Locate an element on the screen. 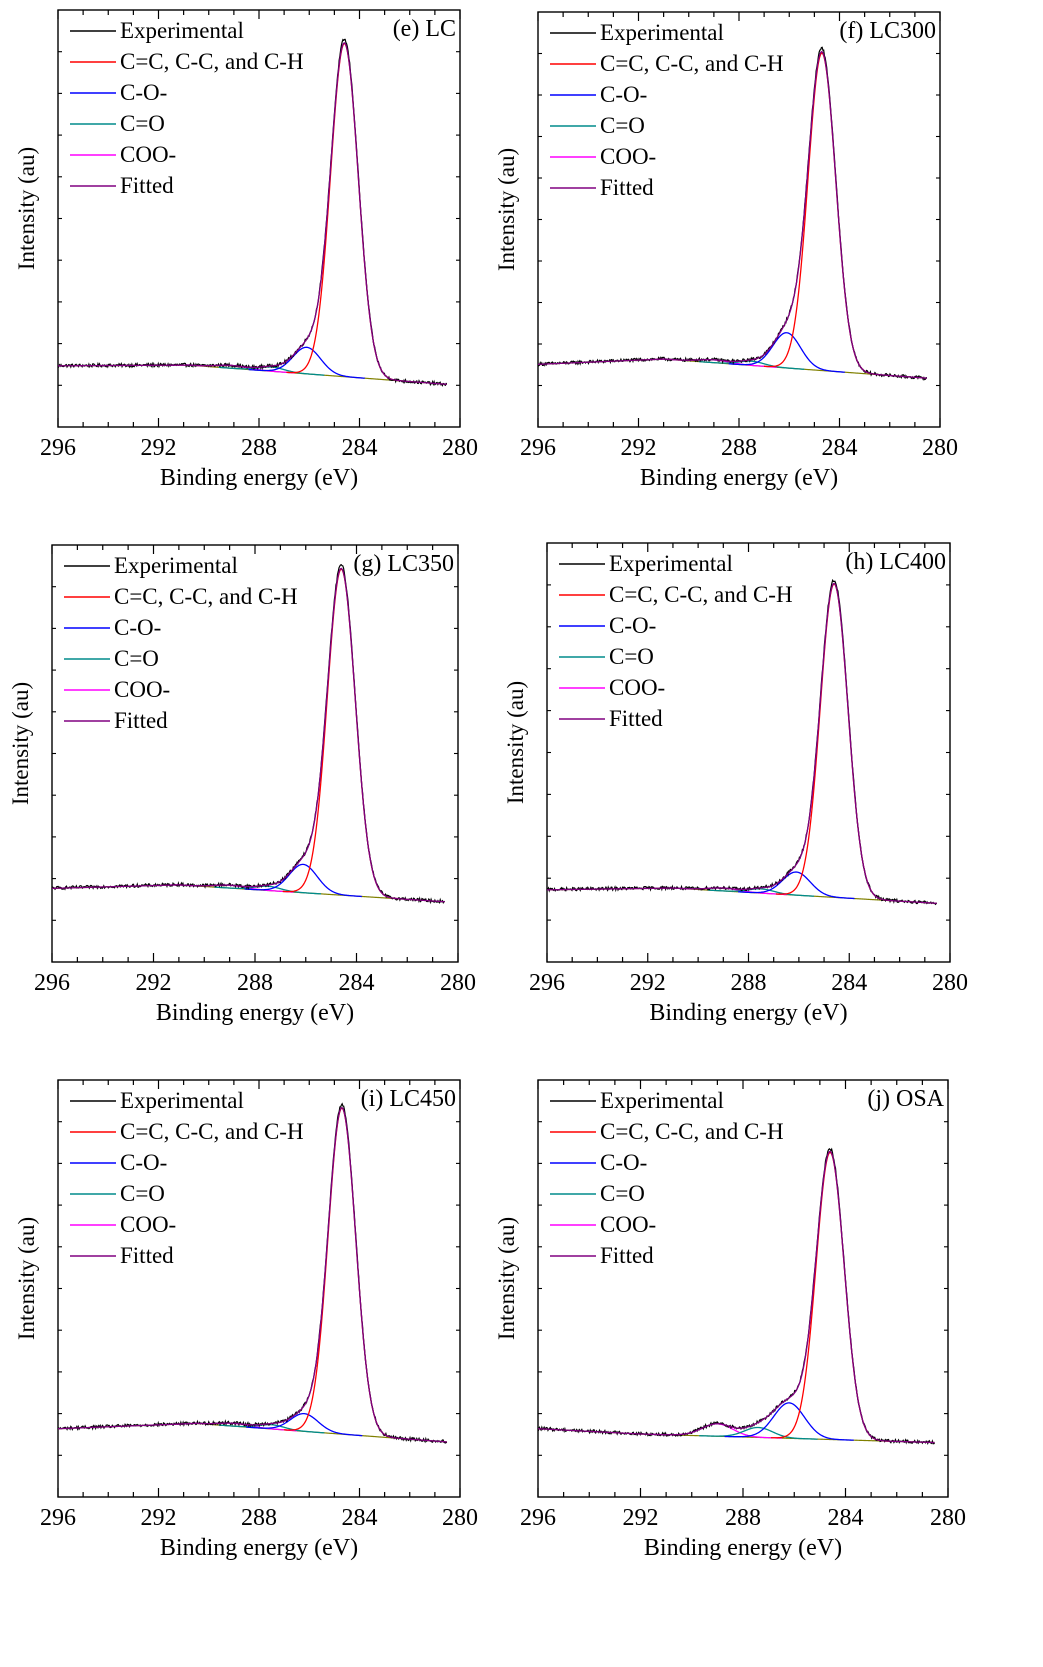  panel-label: (h) LC400 is located at coordinates (895, 562).